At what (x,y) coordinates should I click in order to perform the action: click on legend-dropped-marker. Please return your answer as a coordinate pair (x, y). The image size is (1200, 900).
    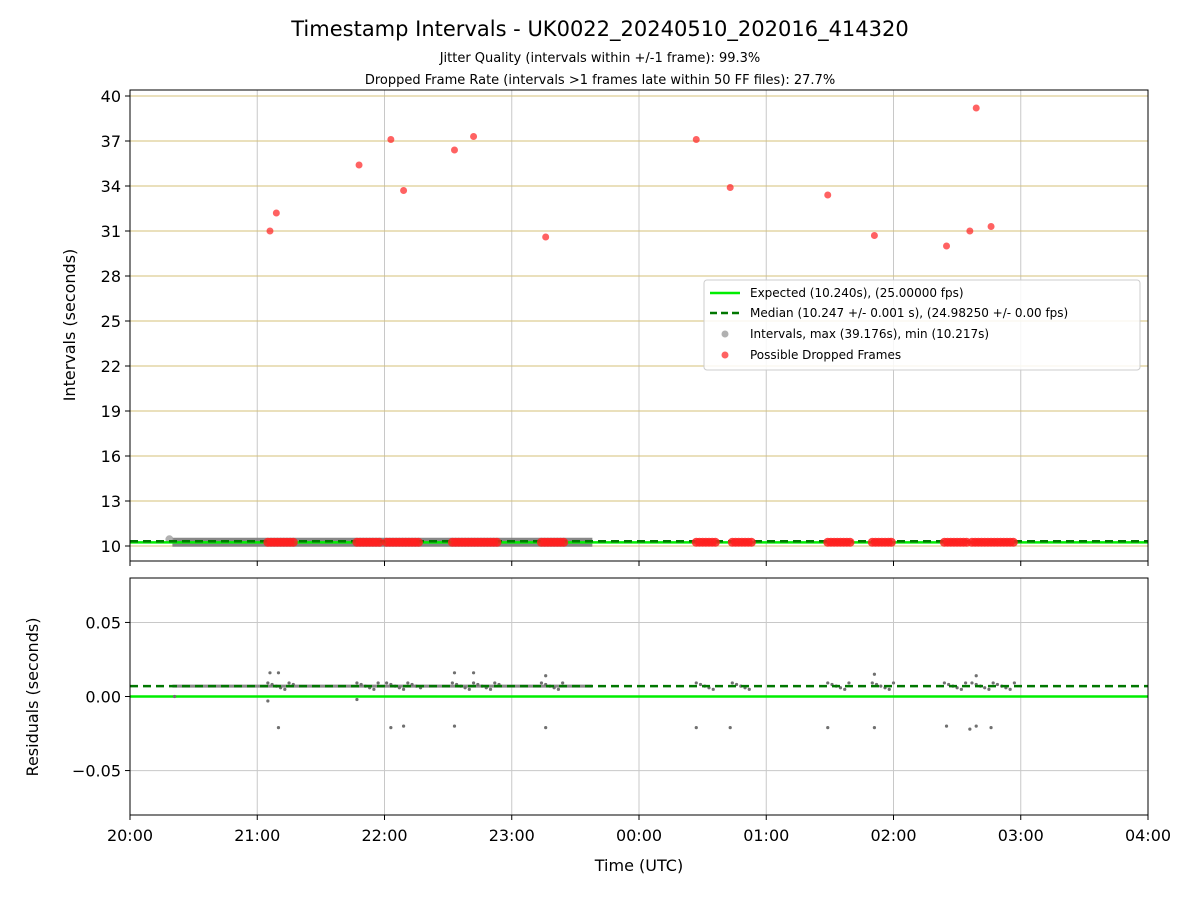
    Looking at the image, I should click on (725, 355).